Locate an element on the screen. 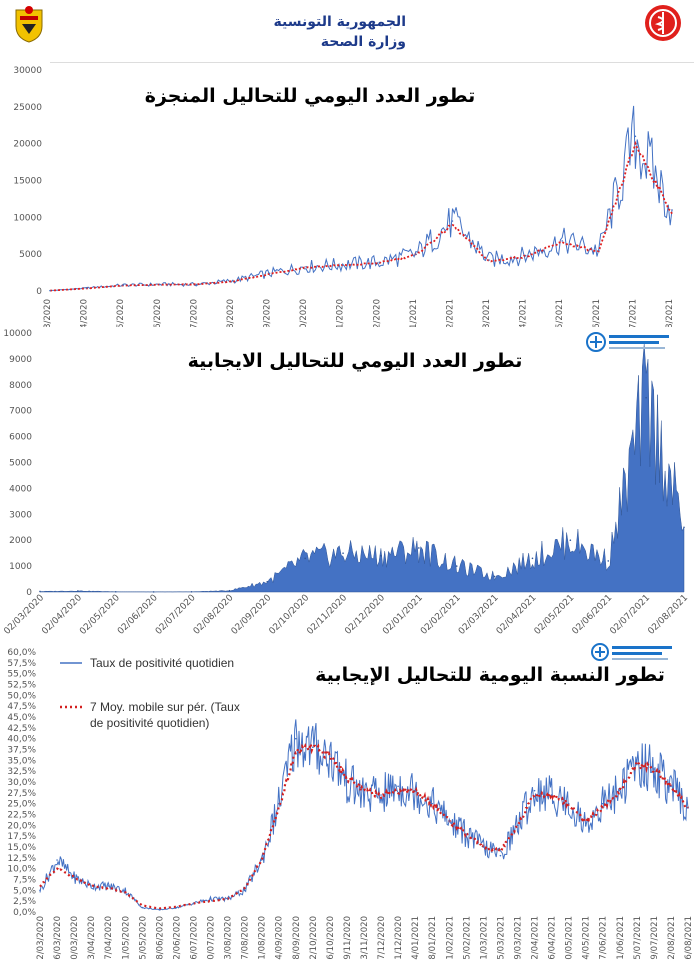 The height and width of the screenshot is (960, 694). x-tick-label: 16/03/2020 is located at coordinates (58, 938).